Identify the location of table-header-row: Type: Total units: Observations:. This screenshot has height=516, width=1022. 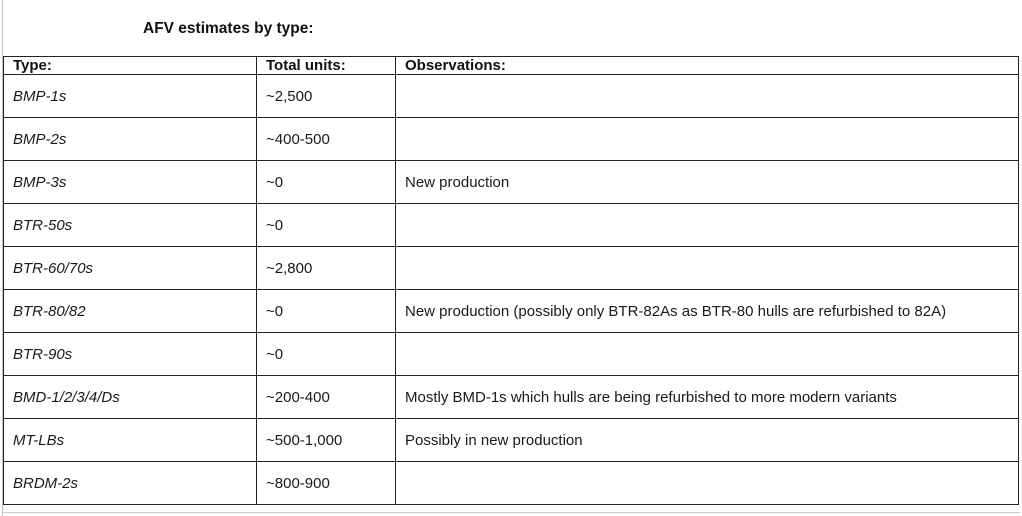
(511, 65).